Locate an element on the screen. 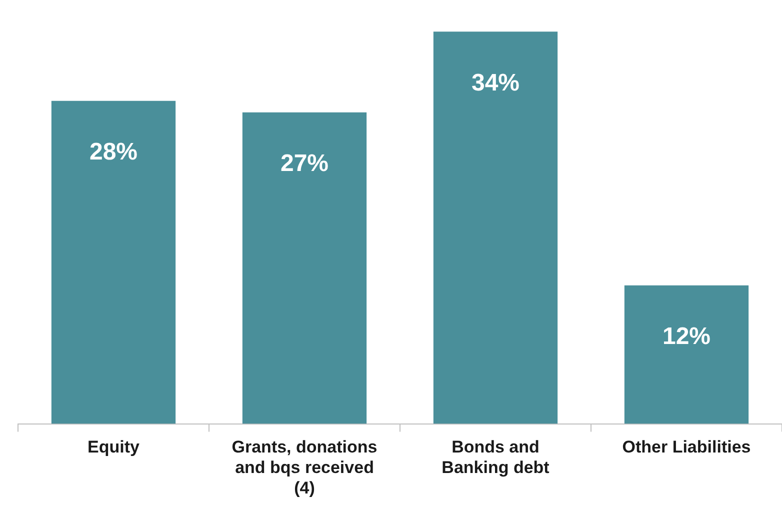  x-tick-label: Equity is located at coordinates (114, 447).